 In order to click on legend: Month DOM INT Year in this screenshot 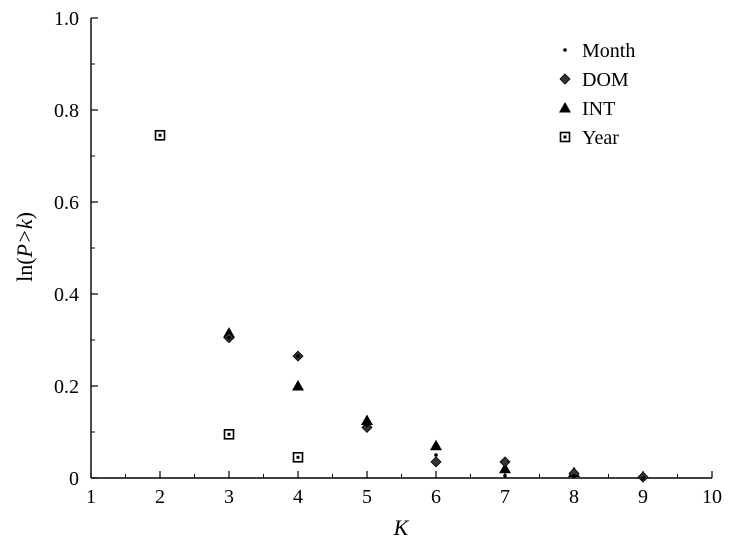, I will do `click(597, 94)`.